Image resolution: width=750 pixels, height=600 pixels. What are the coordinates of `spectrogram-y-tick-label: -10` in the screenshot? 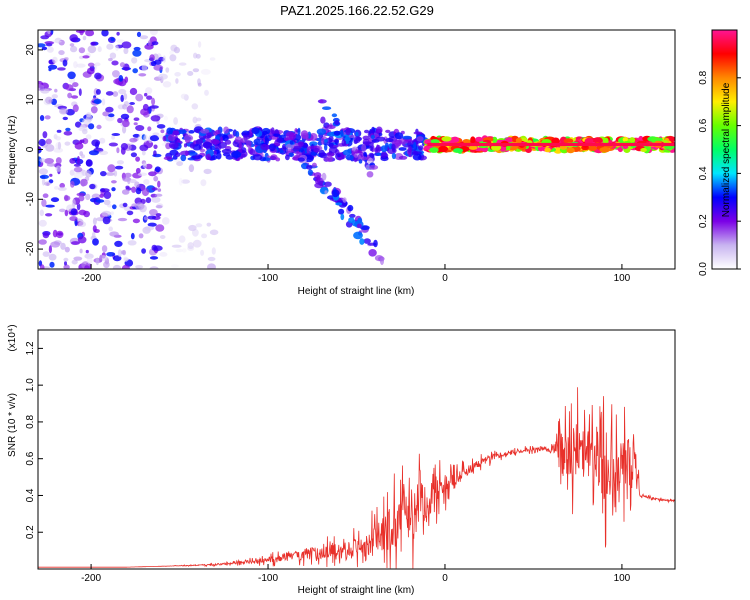 It's located at (30, 199).